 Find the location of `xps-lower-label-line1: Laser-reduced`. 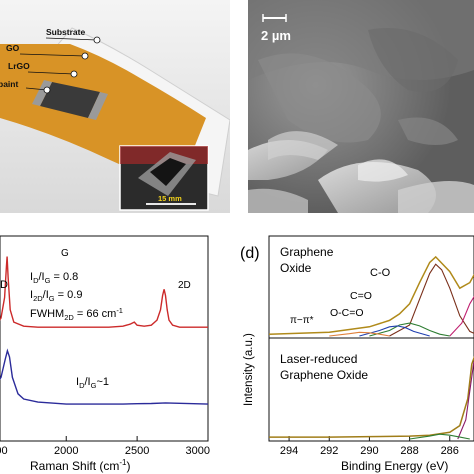

xps-lower-label-line1: Laser-reduced is located at coordinates (318, 359).